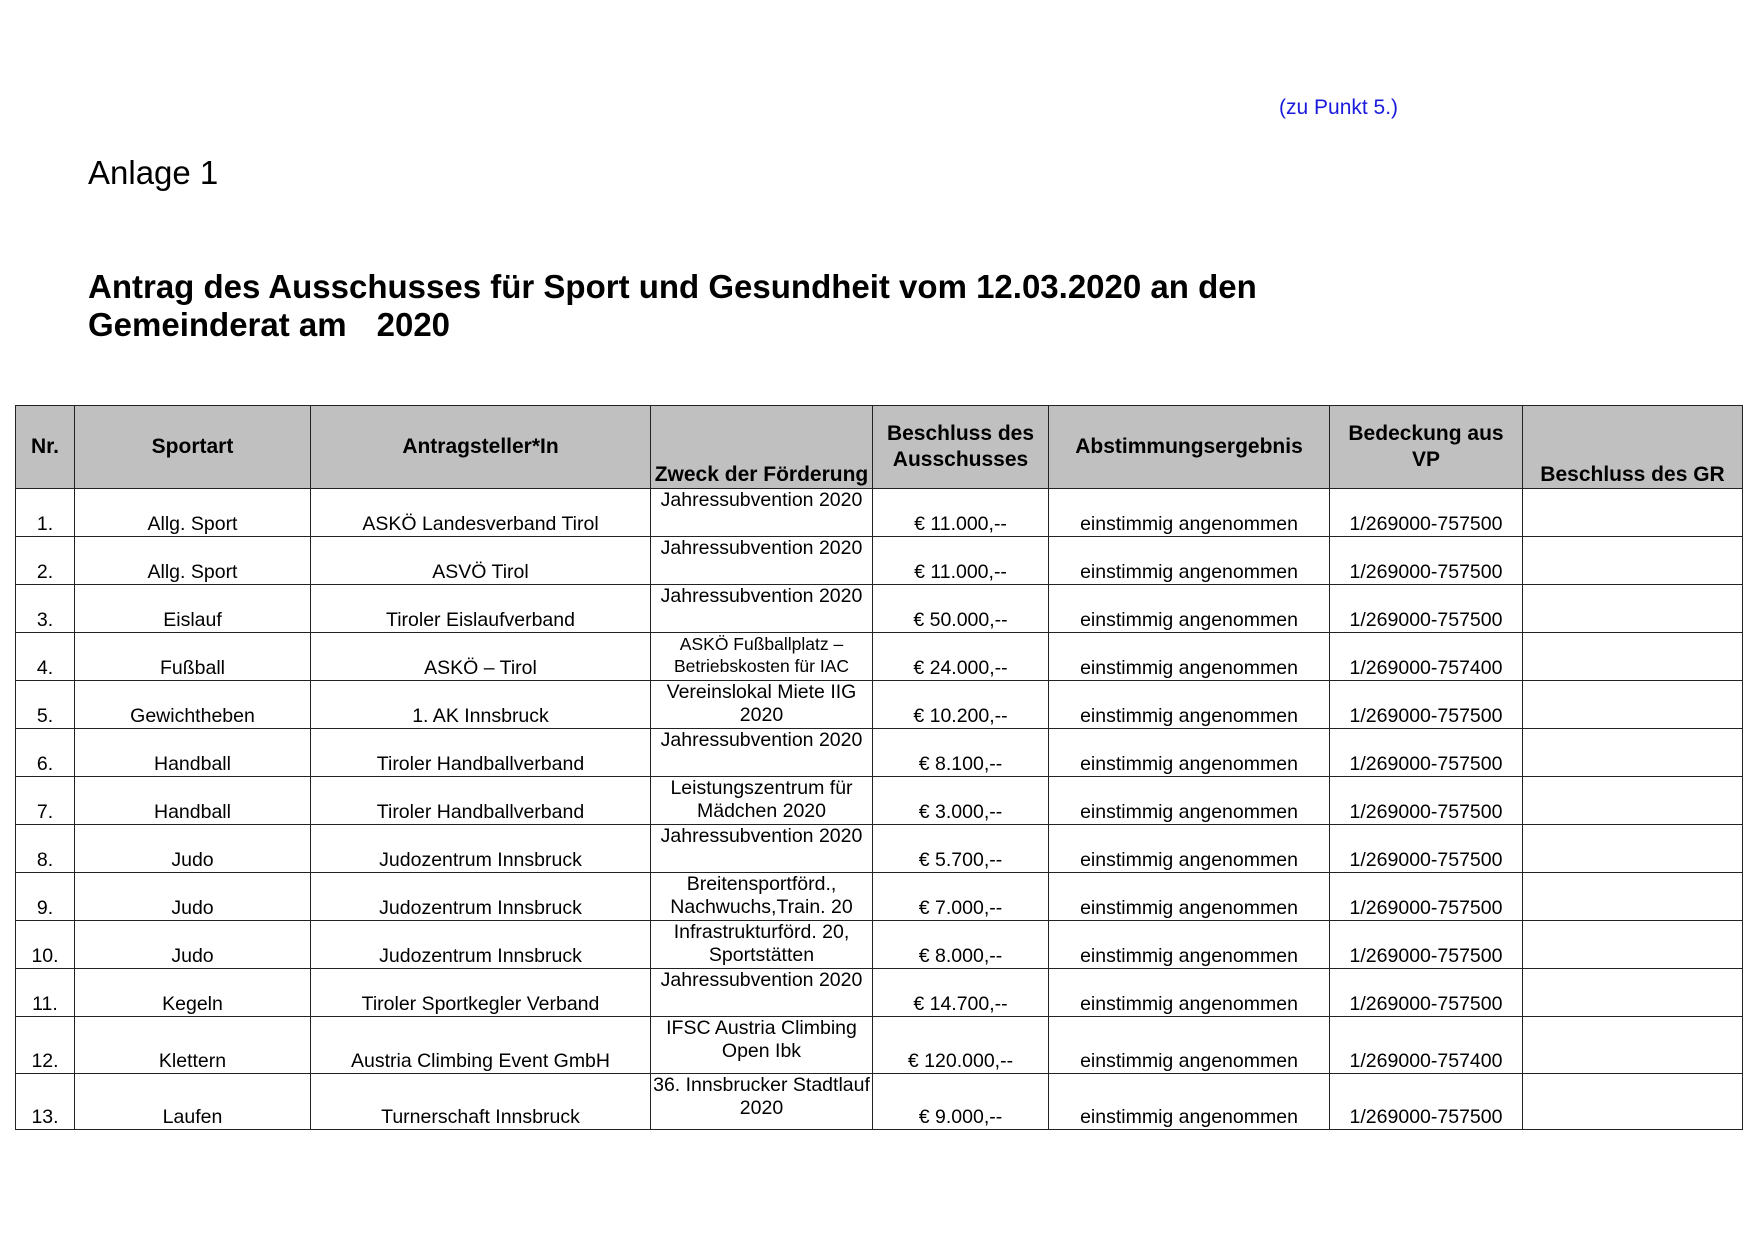 Image resolution: width=1754 pixels, height=1241 pixels. I want to click on cell-antragsteller: Turnerschaft Innsbruck, so click(480, 1101).